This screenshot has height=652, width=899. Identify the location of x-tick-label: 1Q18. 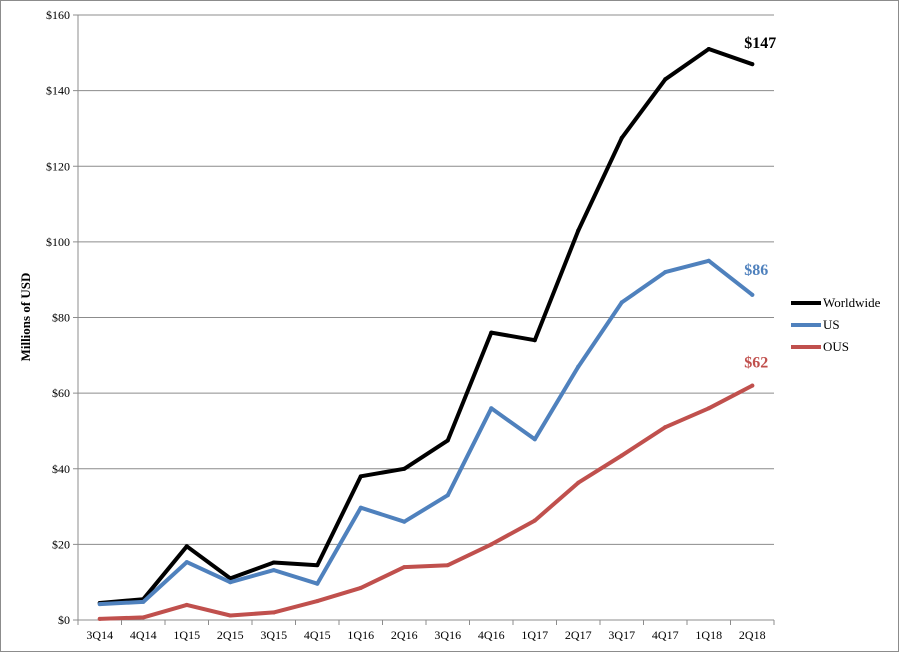
(708, 635).